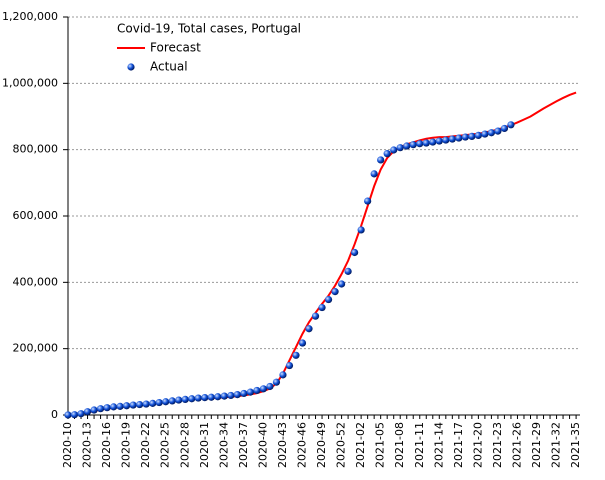 This screenshot has width=605, height=480. Describe the element at coordinates (302, 445) in the screenshot. I see `x-tick-label: 2020-46` at that location.